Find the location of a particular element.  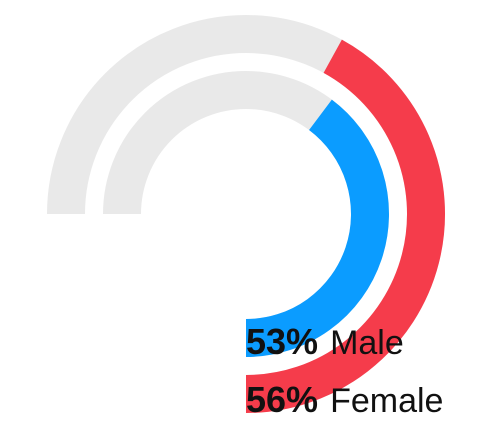

female-label: 56% Female is located at coordinates (344, 399).